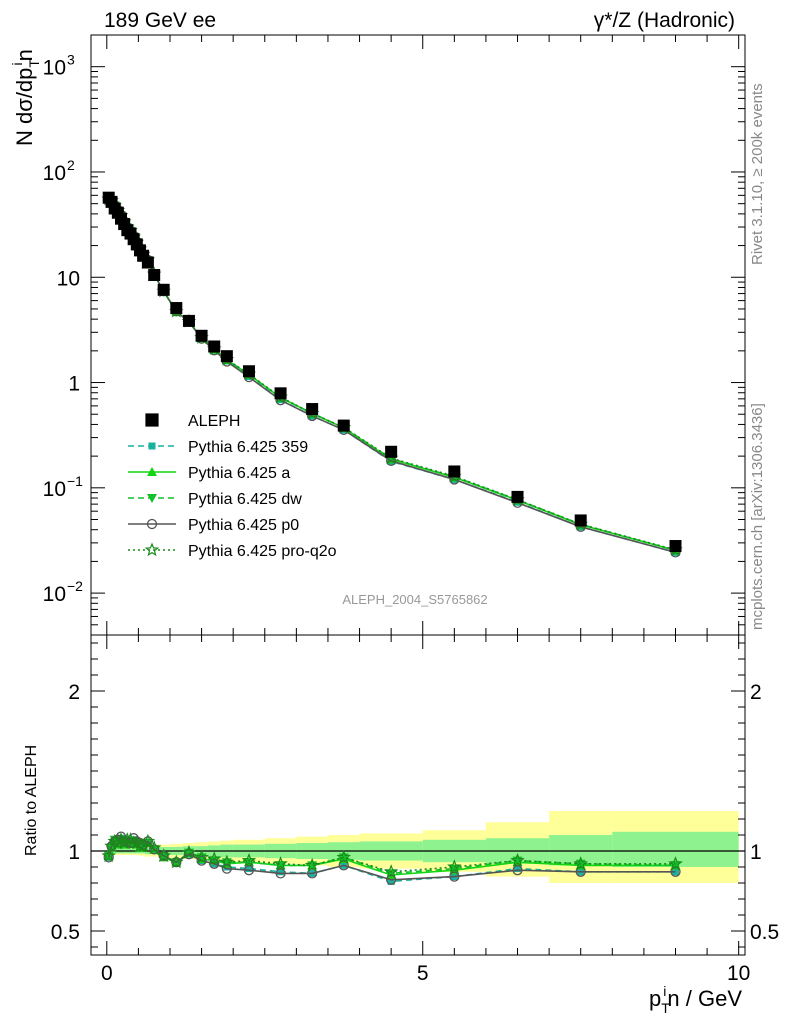 This screenshot has width=786, height=1024. What do you see at coordinates (107, 973) in the screenshot?
I see `x-tick-label: 0` at bounding box center [107, 973].